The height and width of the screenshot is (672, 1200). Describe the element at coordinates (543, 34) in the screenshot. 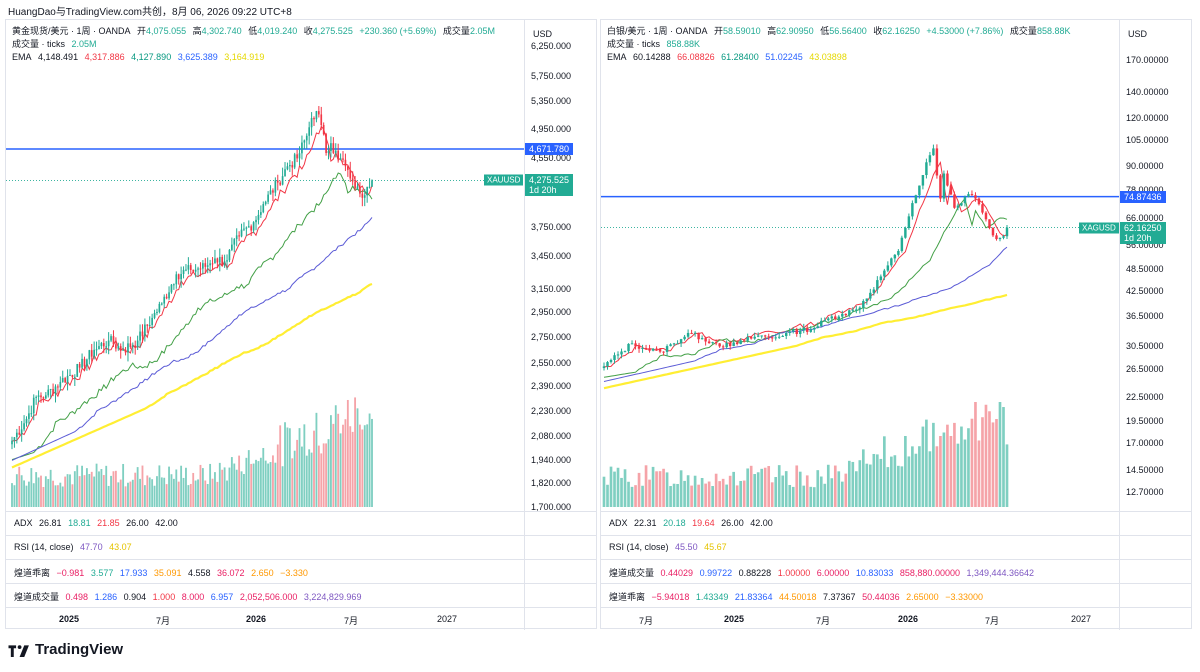

I see `gold-axis-unit: USD` at that location.